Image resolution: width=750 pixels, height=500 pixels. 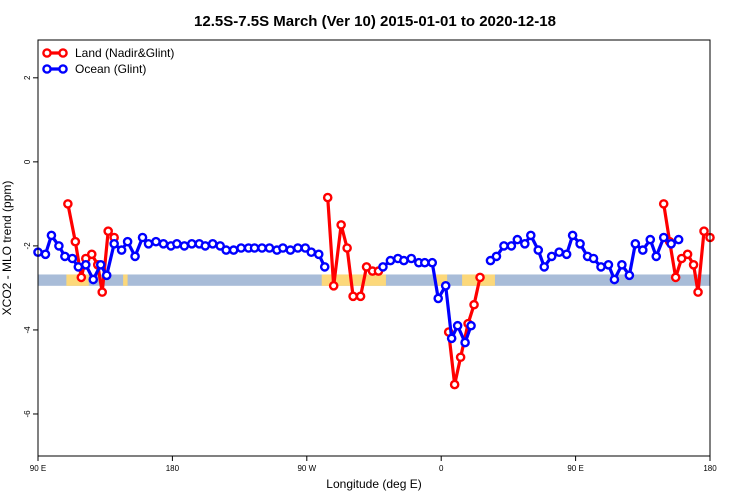 I want to click on y-tick-label: 2, so click(x=27, y=77).